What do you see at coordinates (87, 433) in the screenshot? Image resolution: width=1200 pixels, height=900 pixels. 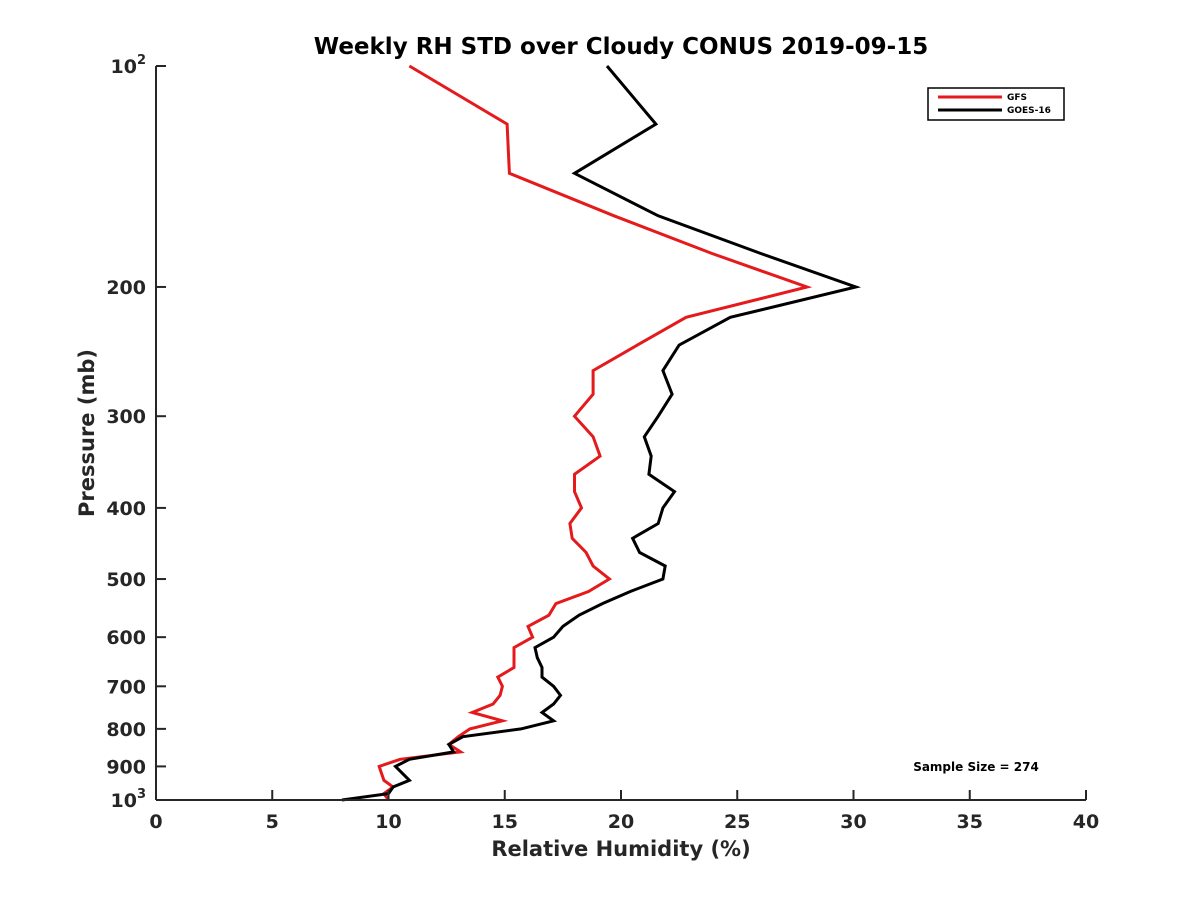 I see `y-axis-label: Pressure (mb)` at bounding box center [87, 433].